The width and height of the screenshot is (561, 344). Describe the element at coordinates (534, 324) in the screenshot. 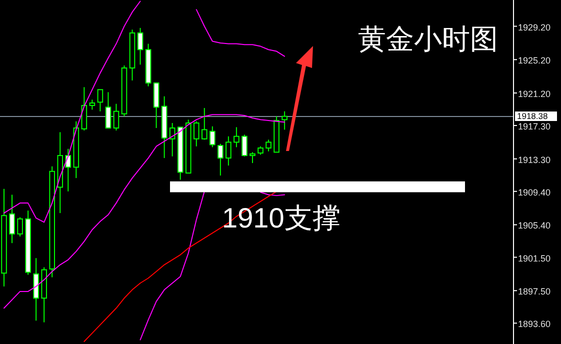

I see `y-tick-label: 1893.60` at that location.